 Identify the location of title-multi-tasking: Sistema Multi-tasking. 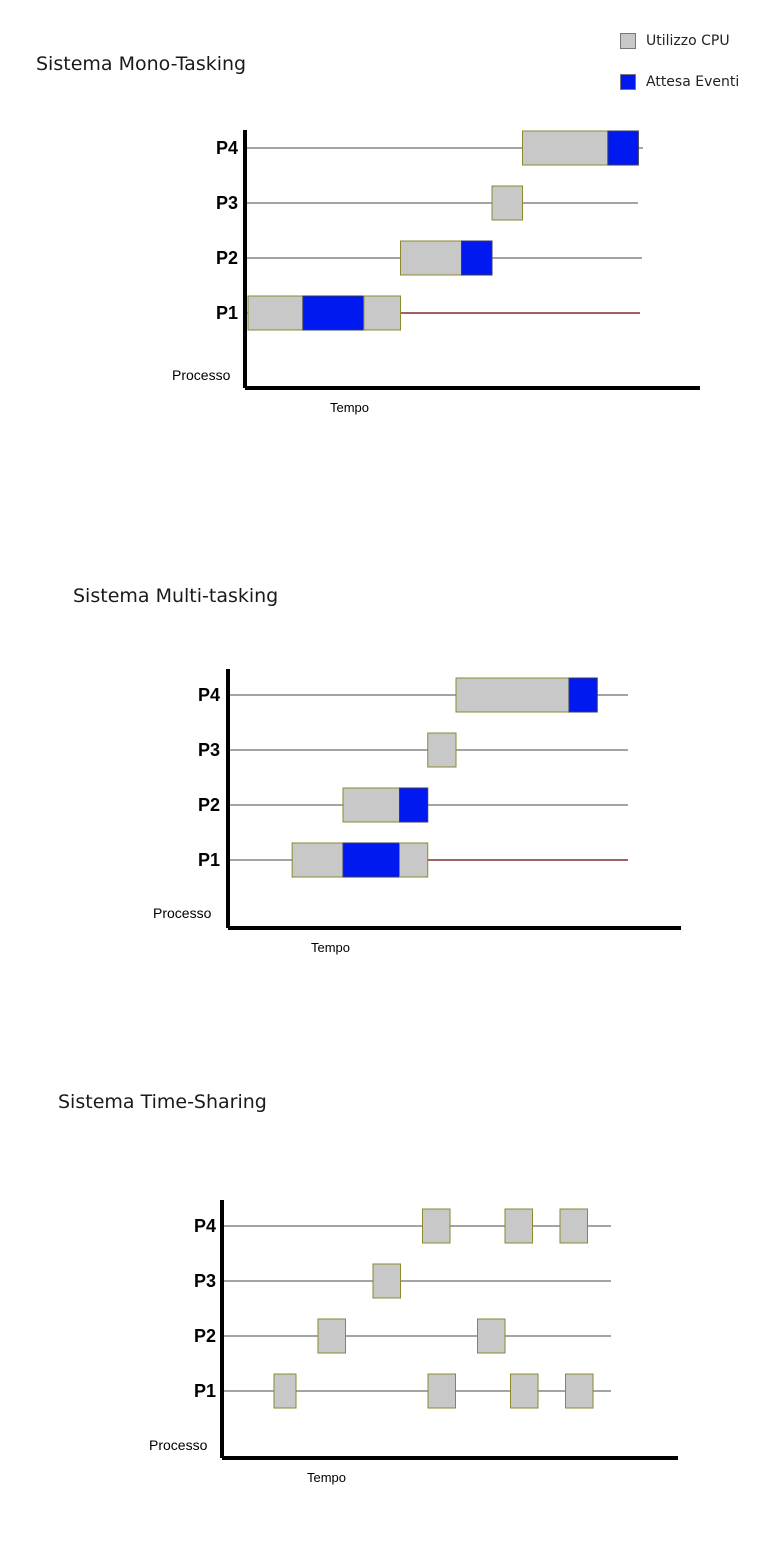
(176, 596).